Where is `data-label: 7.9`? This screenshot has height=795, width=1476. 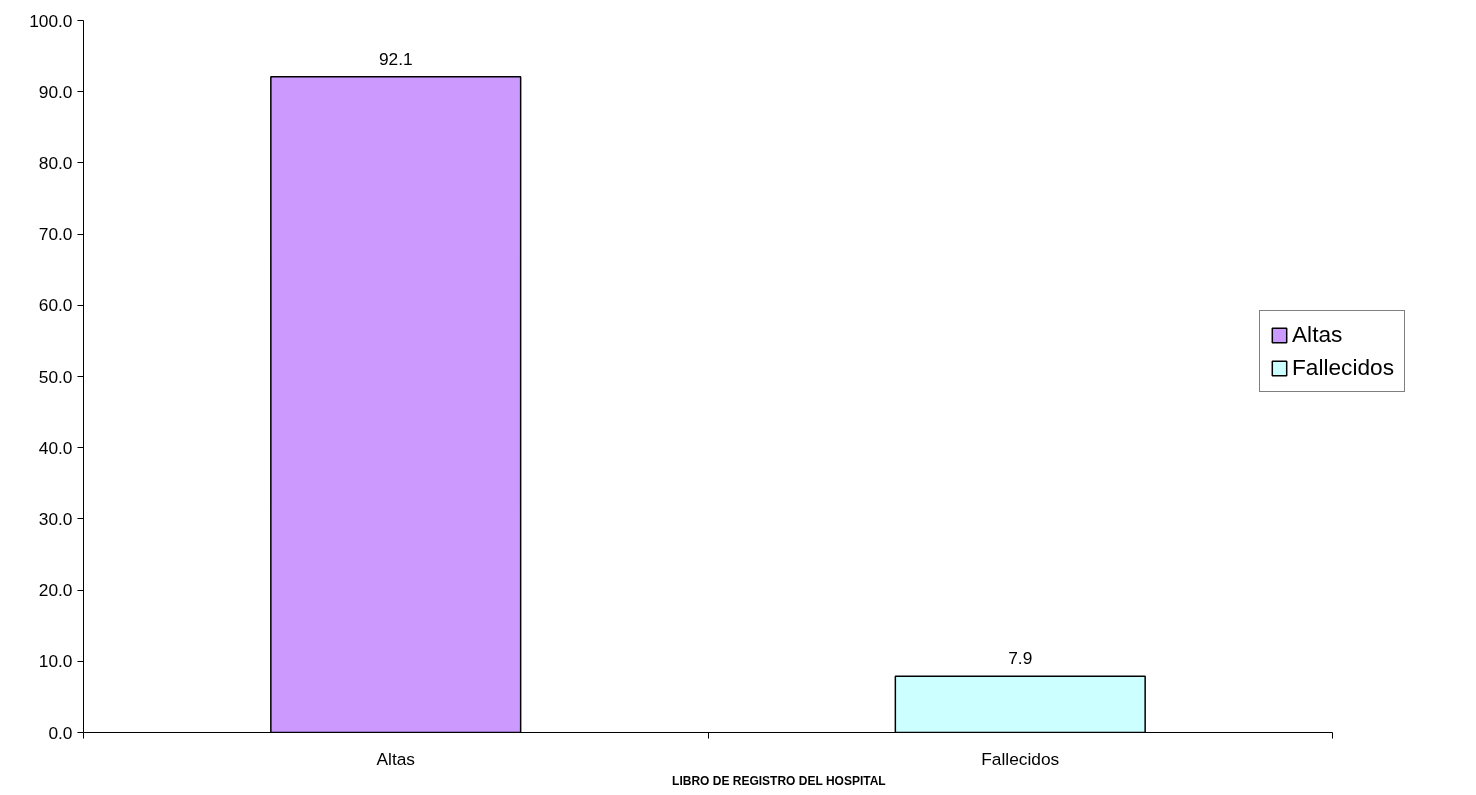 data-label: 7.9 is located at coordinates (1020, 658).